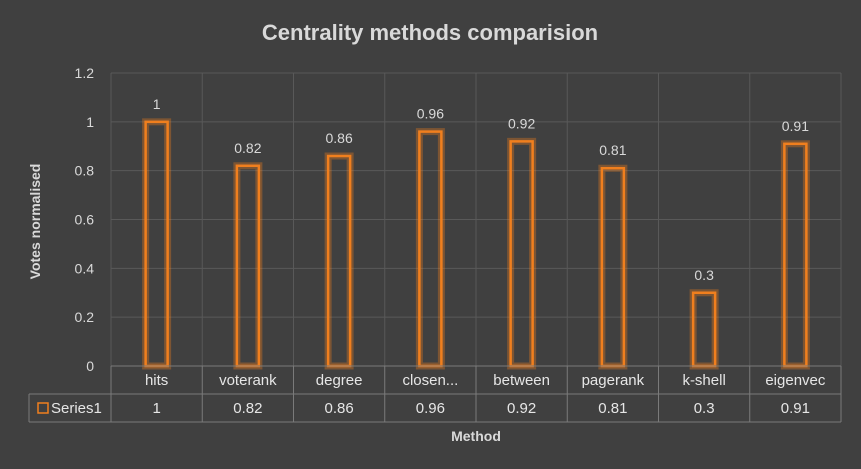 This screenshot has height=469, width=861. Describe the element at coordinates (90, 122) in the screenshot. I see `y-tick-label: 1` at that location.